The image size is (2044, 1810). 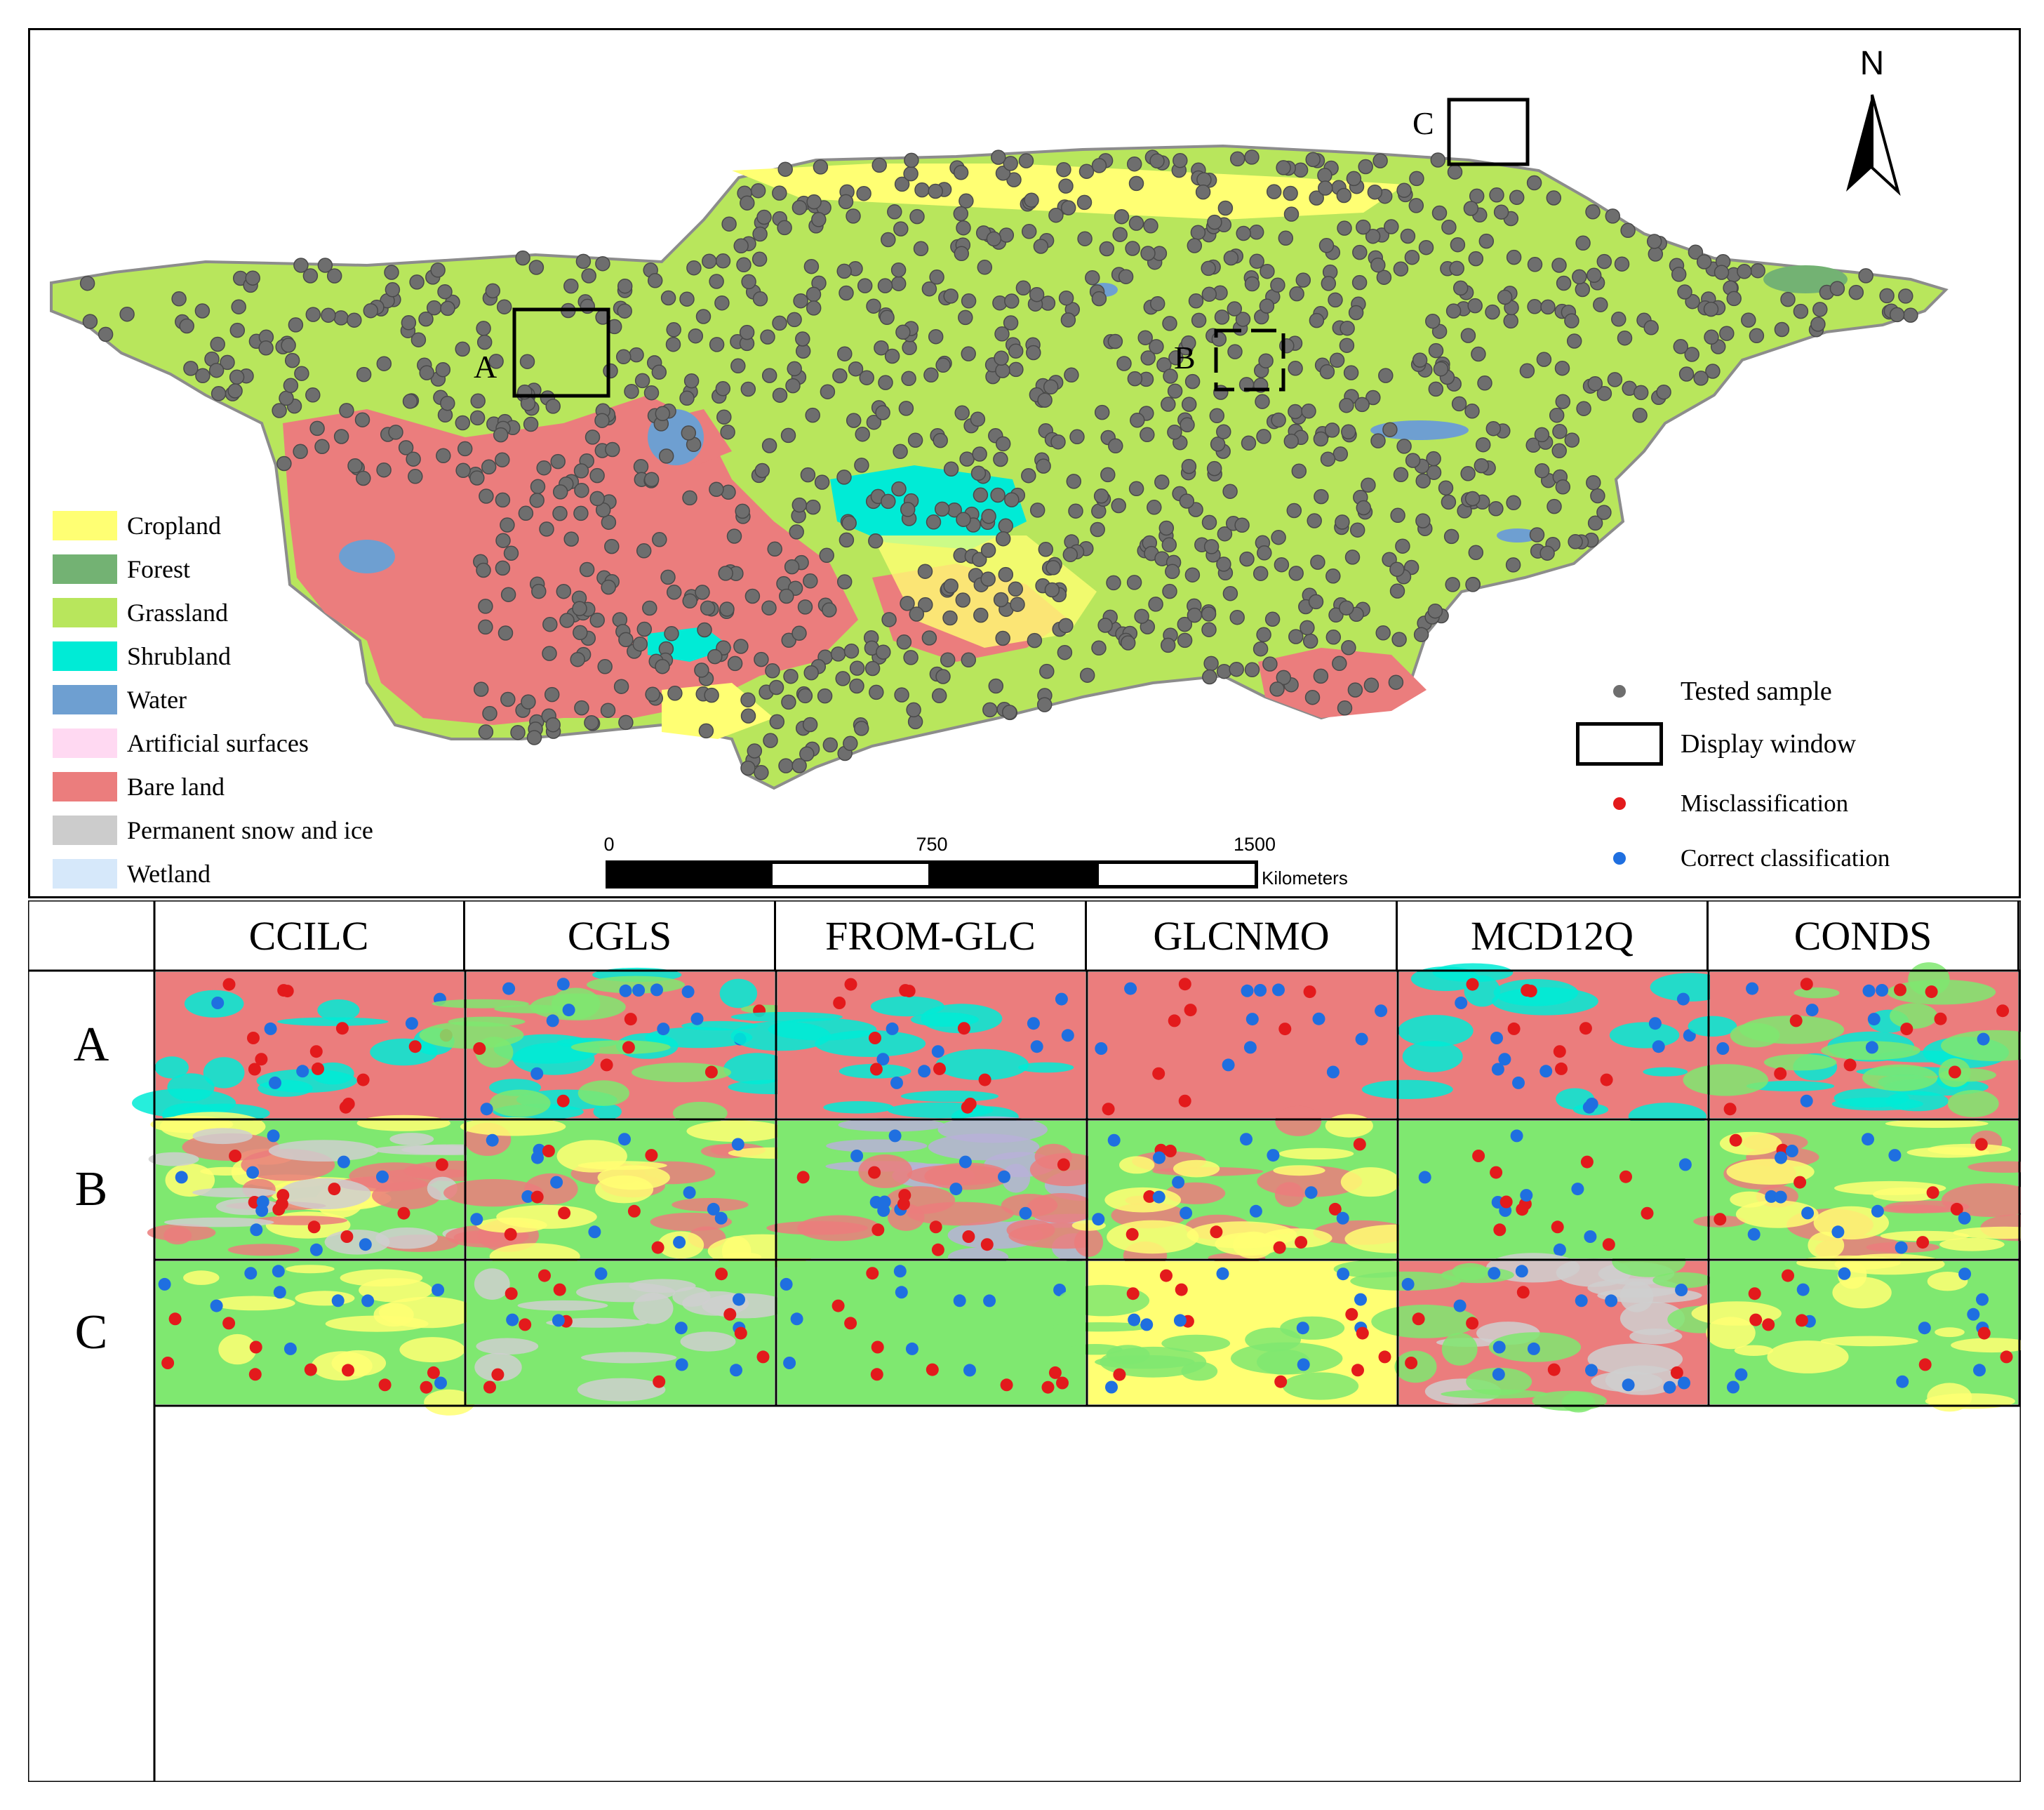 What do you see at coordinates (1518, 535) in the screenshot?
I see `water-body` at bounding box center [1518, 535].